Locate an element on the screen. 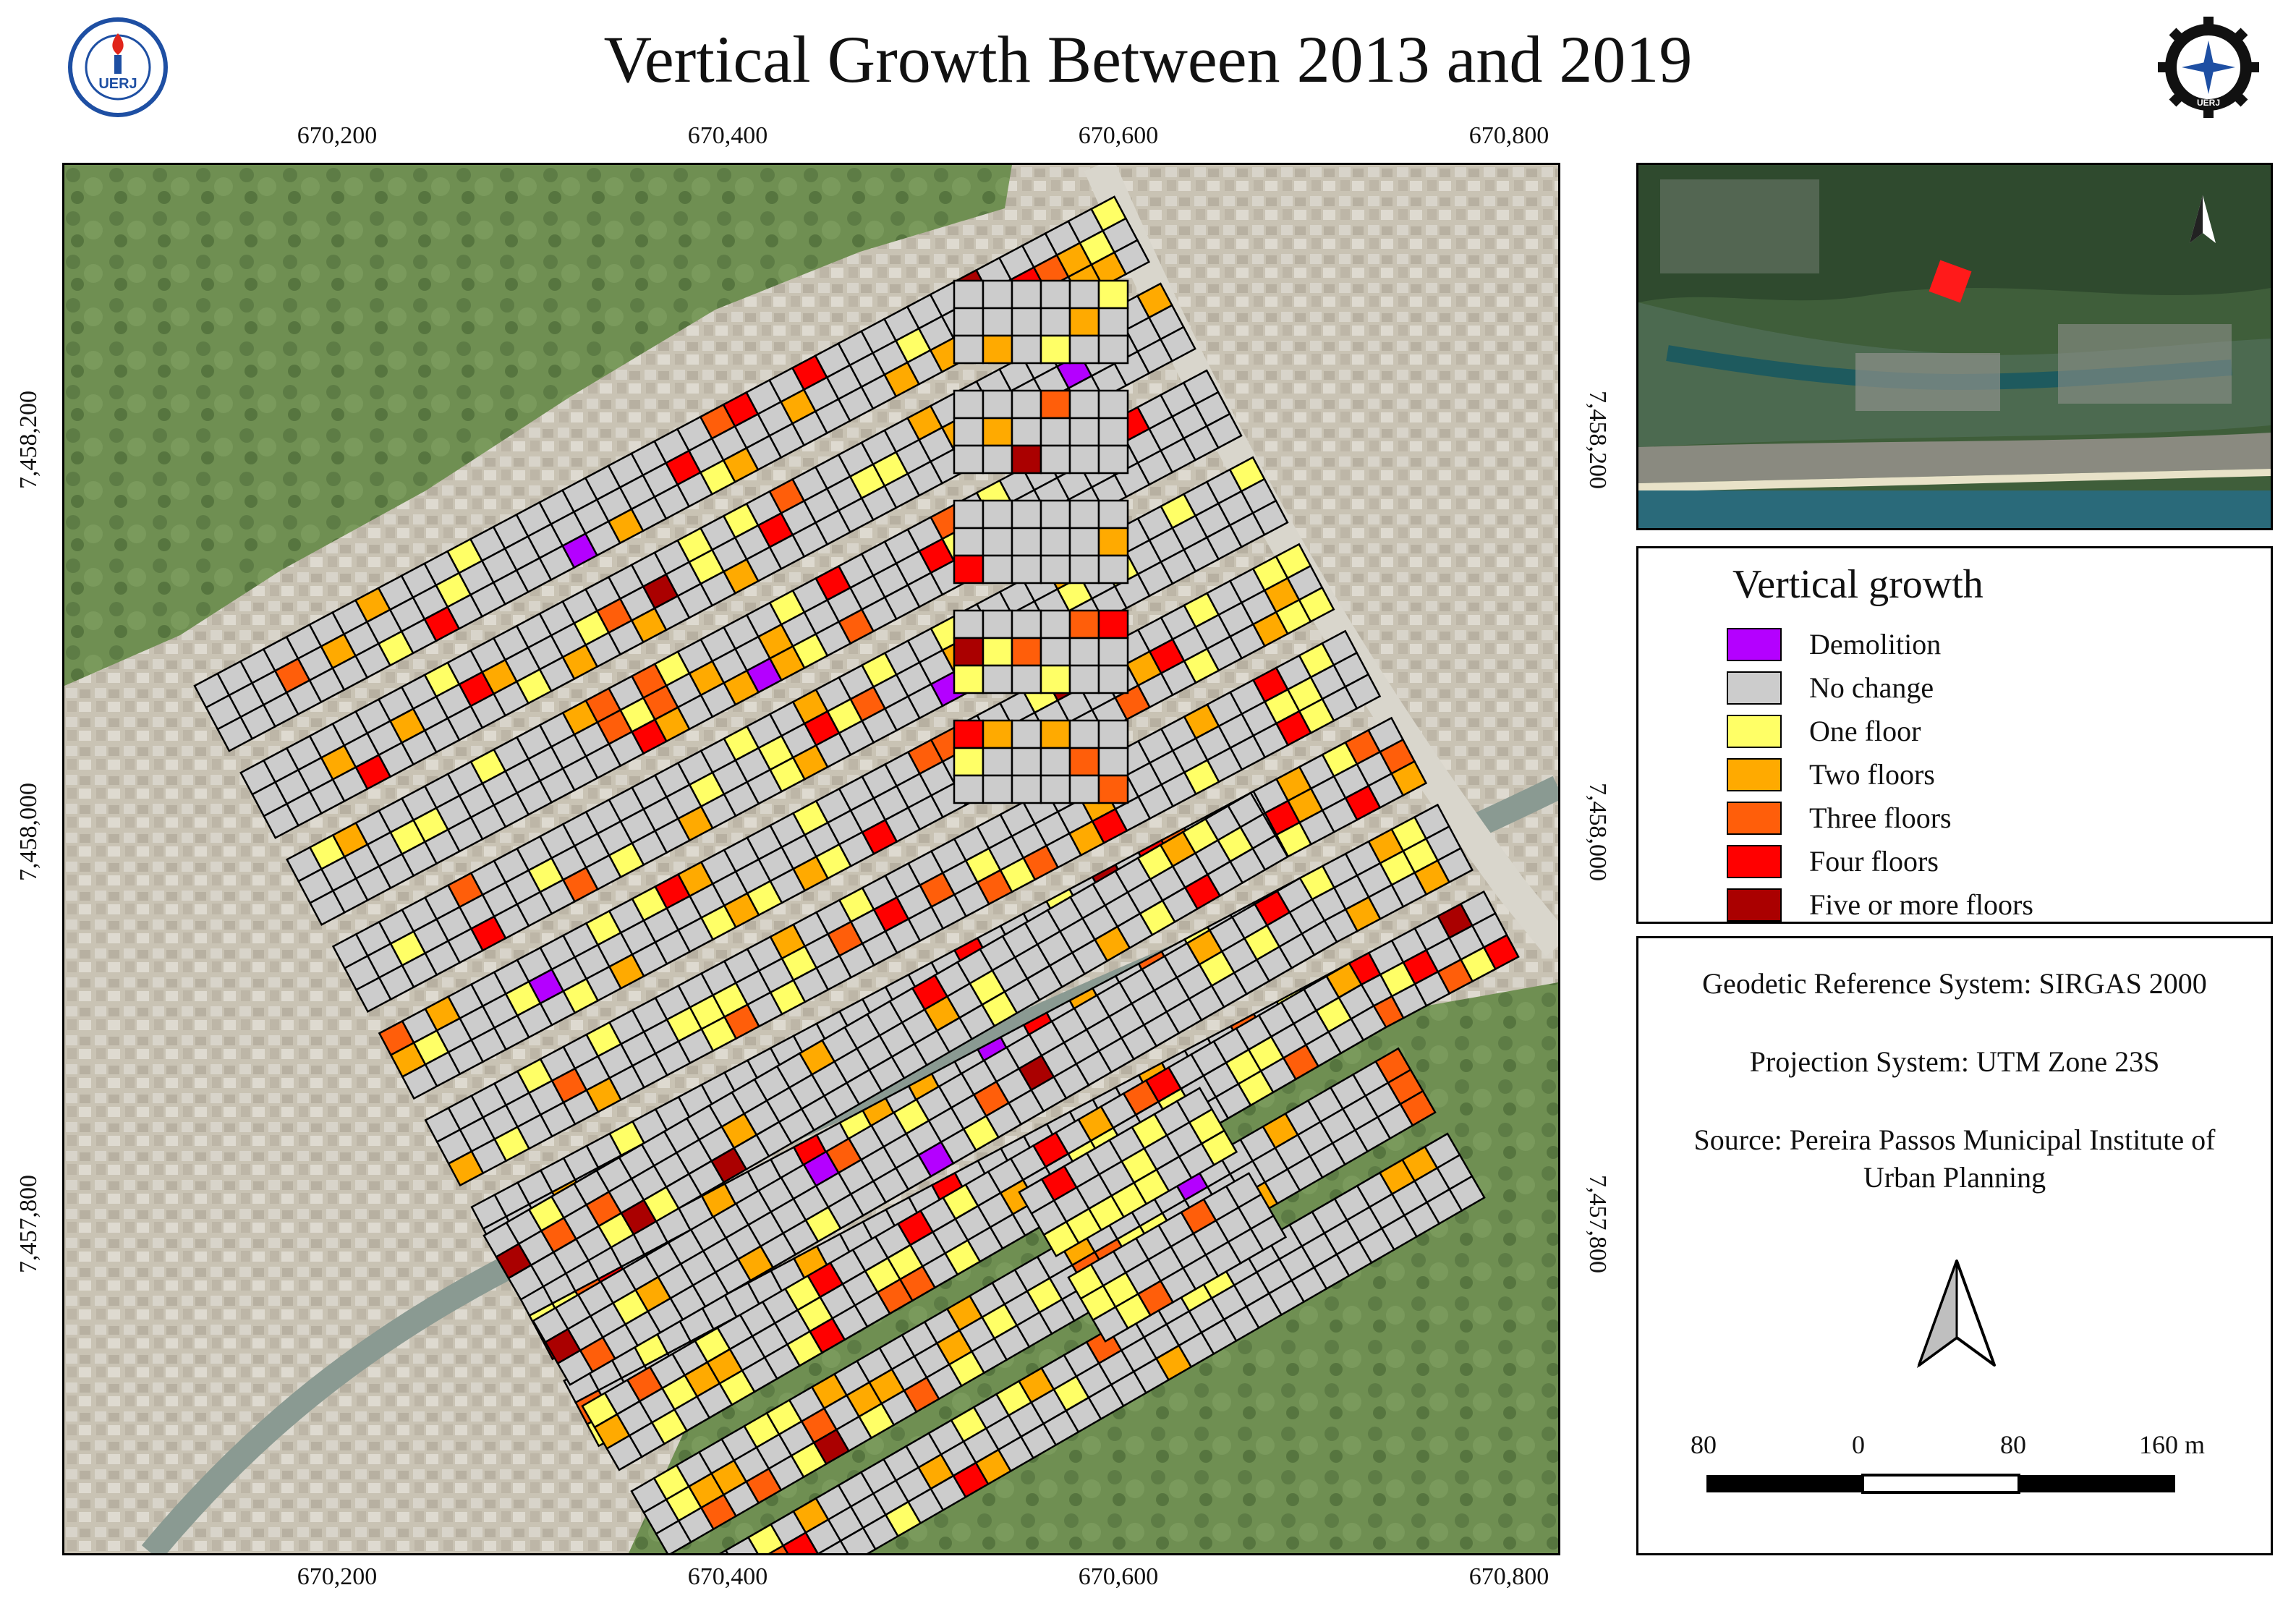 The width and height of the screenshot is (2296, 1606). scale-label: 160 m is located at coordinates (2172, 1444).